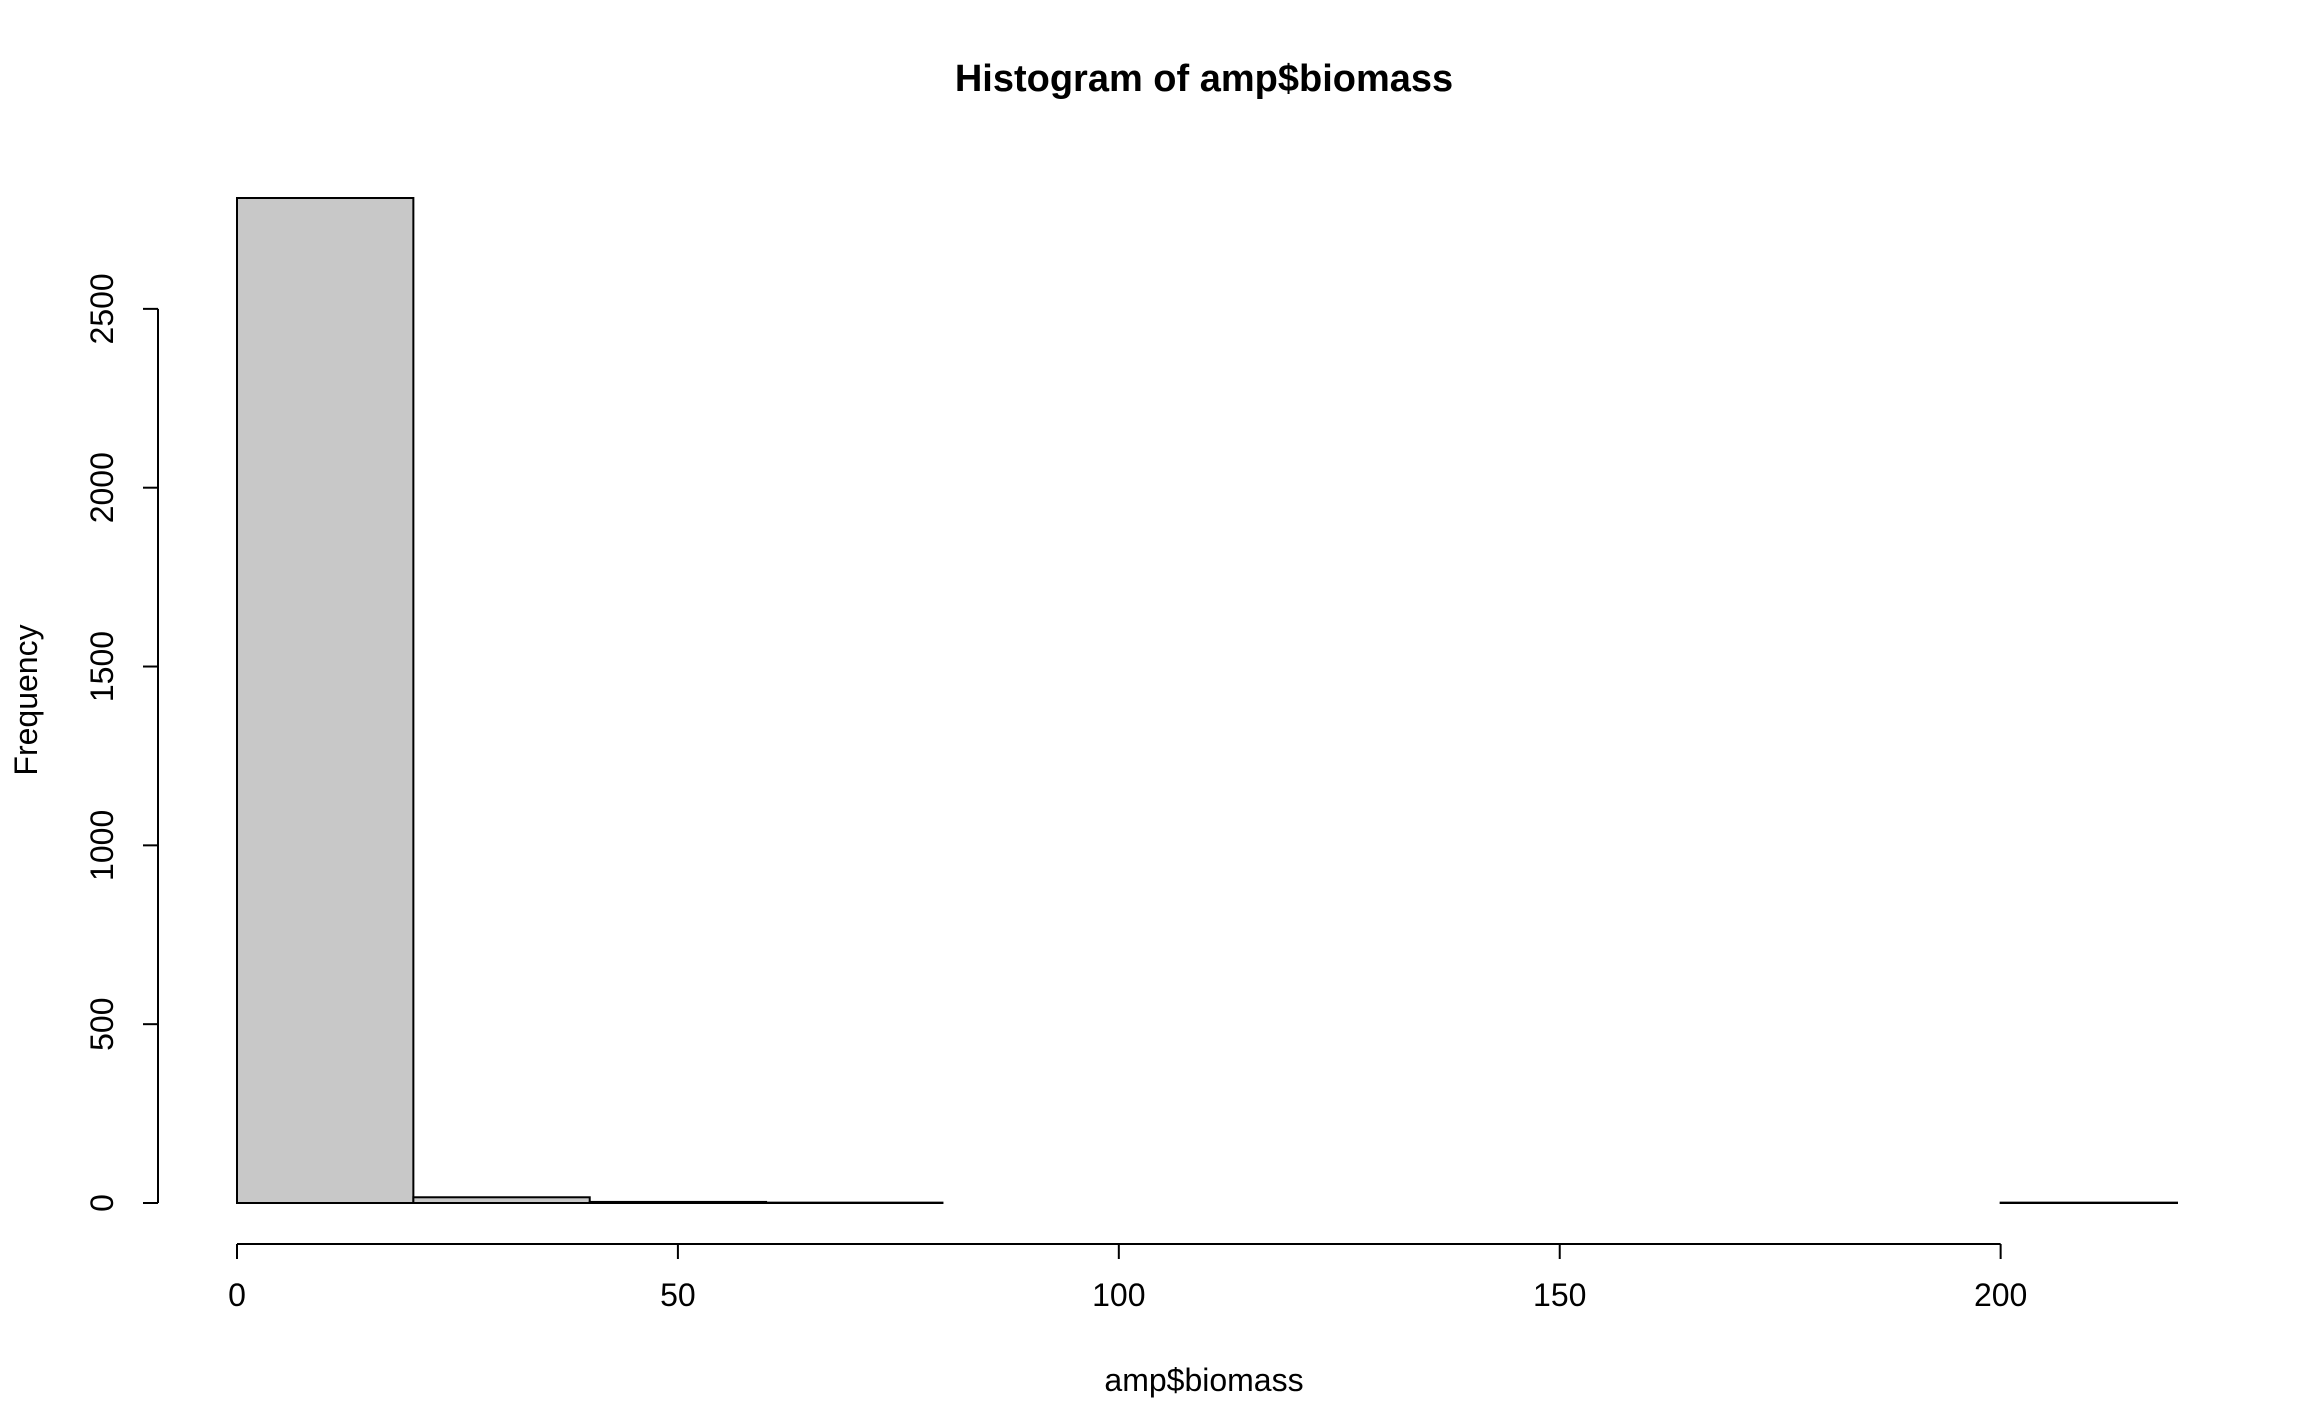  What do you see at coordinates (102, 666) in the screenshot?
I see `y-tick-label: 1500` at bounding box center [102, 666].